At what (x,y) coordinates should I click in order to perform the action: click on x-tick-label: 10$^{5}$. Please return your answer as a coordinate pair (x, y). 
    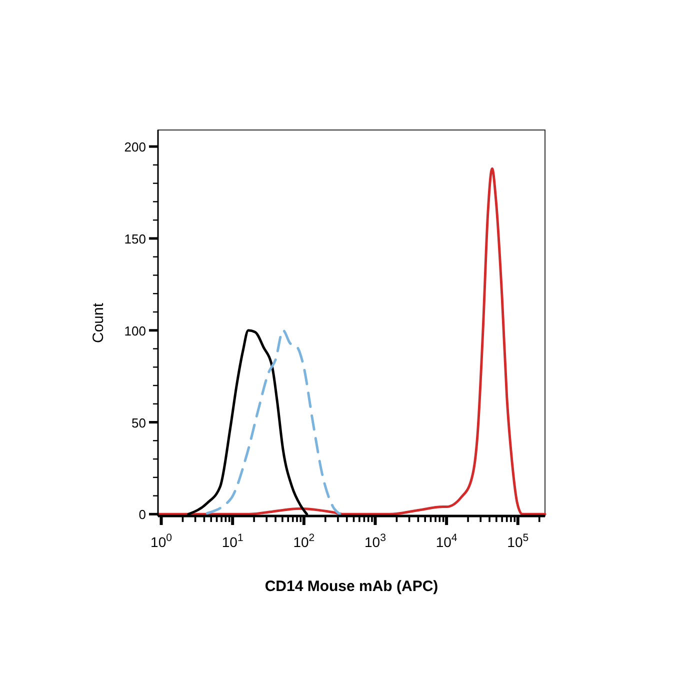
    Looking at the image, I should click on (518, 541).